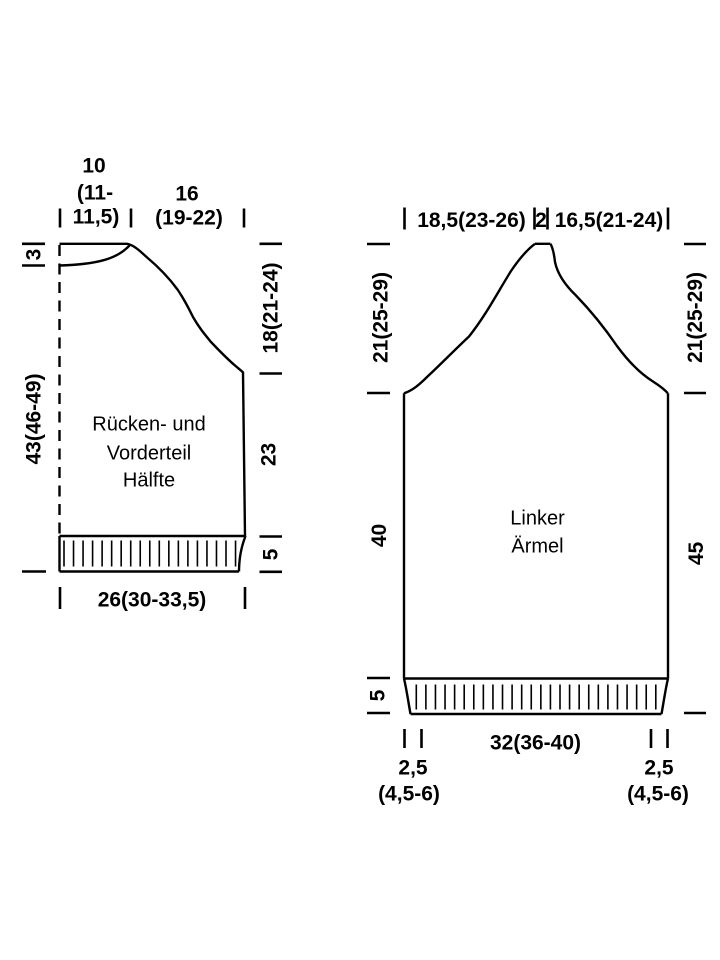  What do you see at coordinates (34, 255) in the screenshot?
I see `svg-text: 3` at bounding box center [34, 255].